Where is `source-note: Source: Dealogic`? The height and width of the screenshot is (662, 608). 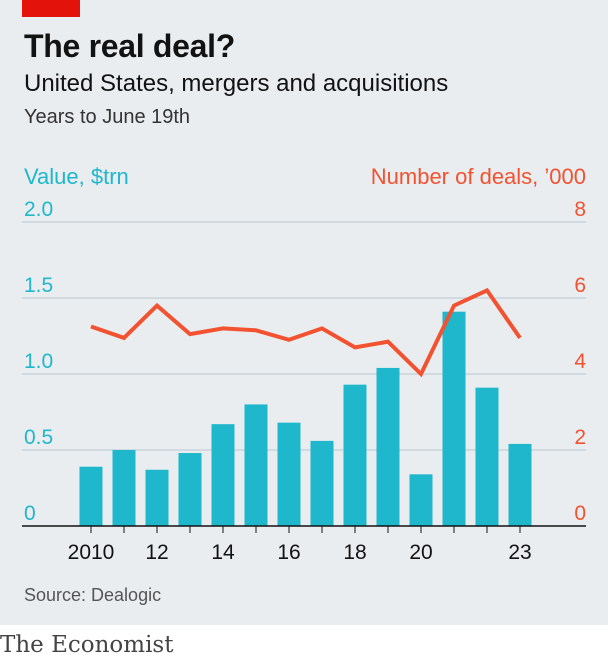
source-note: Source: Dealogic is located at coordinates (93, 595).